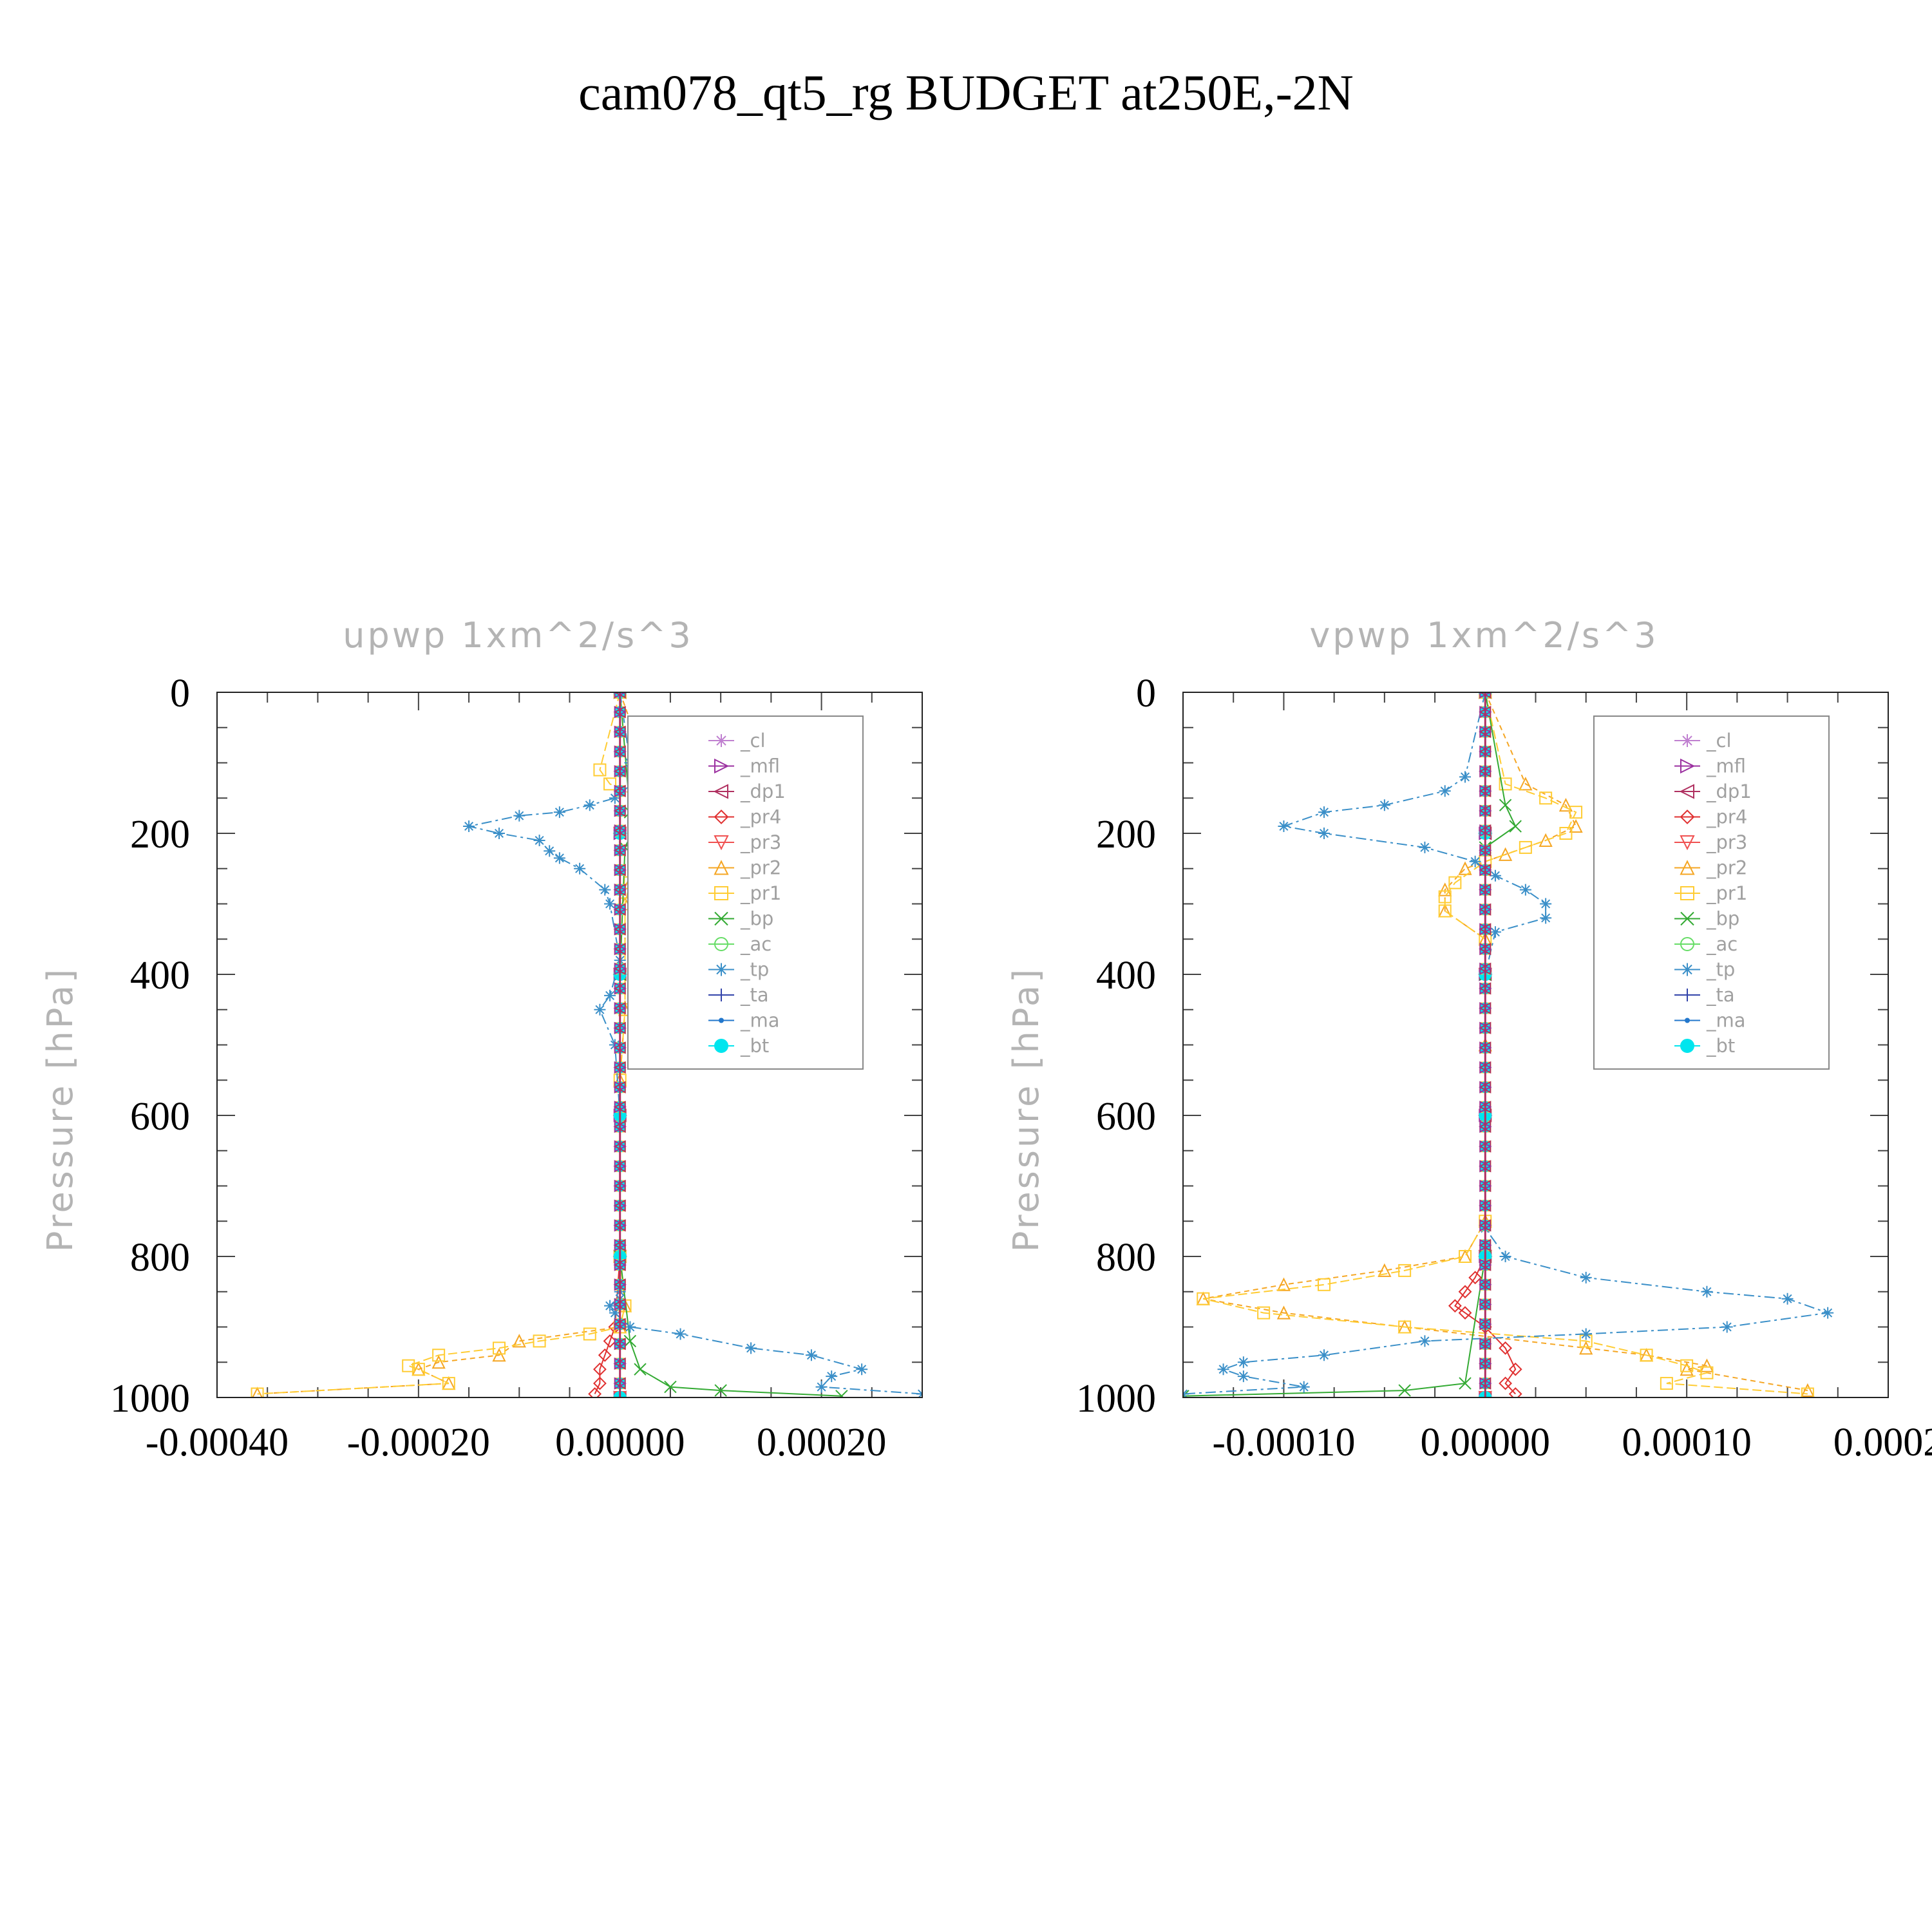 This screenshot has height=1932, width=1932. Describe the element at coordinates (1126, 976) in the screenshot. I see `y-tick-label: 400` at that location.